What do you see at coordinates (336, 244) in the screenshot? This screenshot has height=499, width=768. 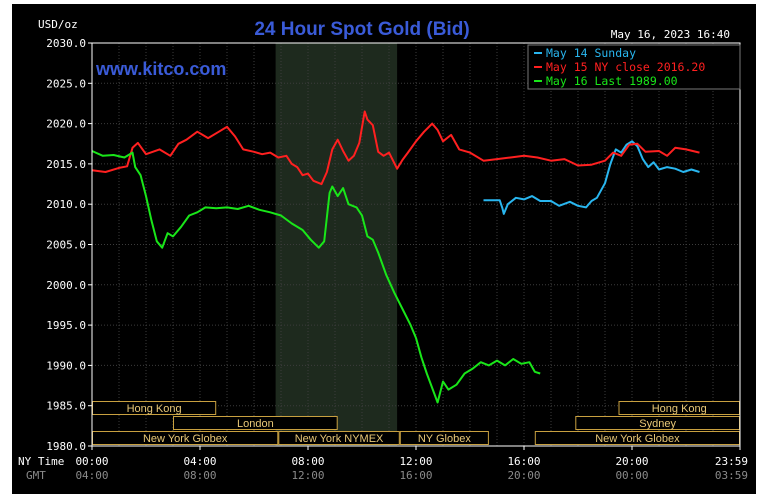 I see `nymex-session-highlight` at bounding box center [336, 244].